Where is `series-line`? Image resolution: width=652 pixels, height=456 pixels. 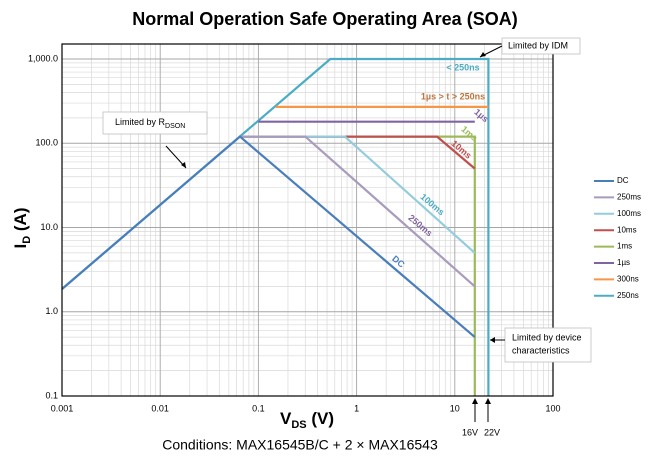
series-line is located at coordinates (358, 211).